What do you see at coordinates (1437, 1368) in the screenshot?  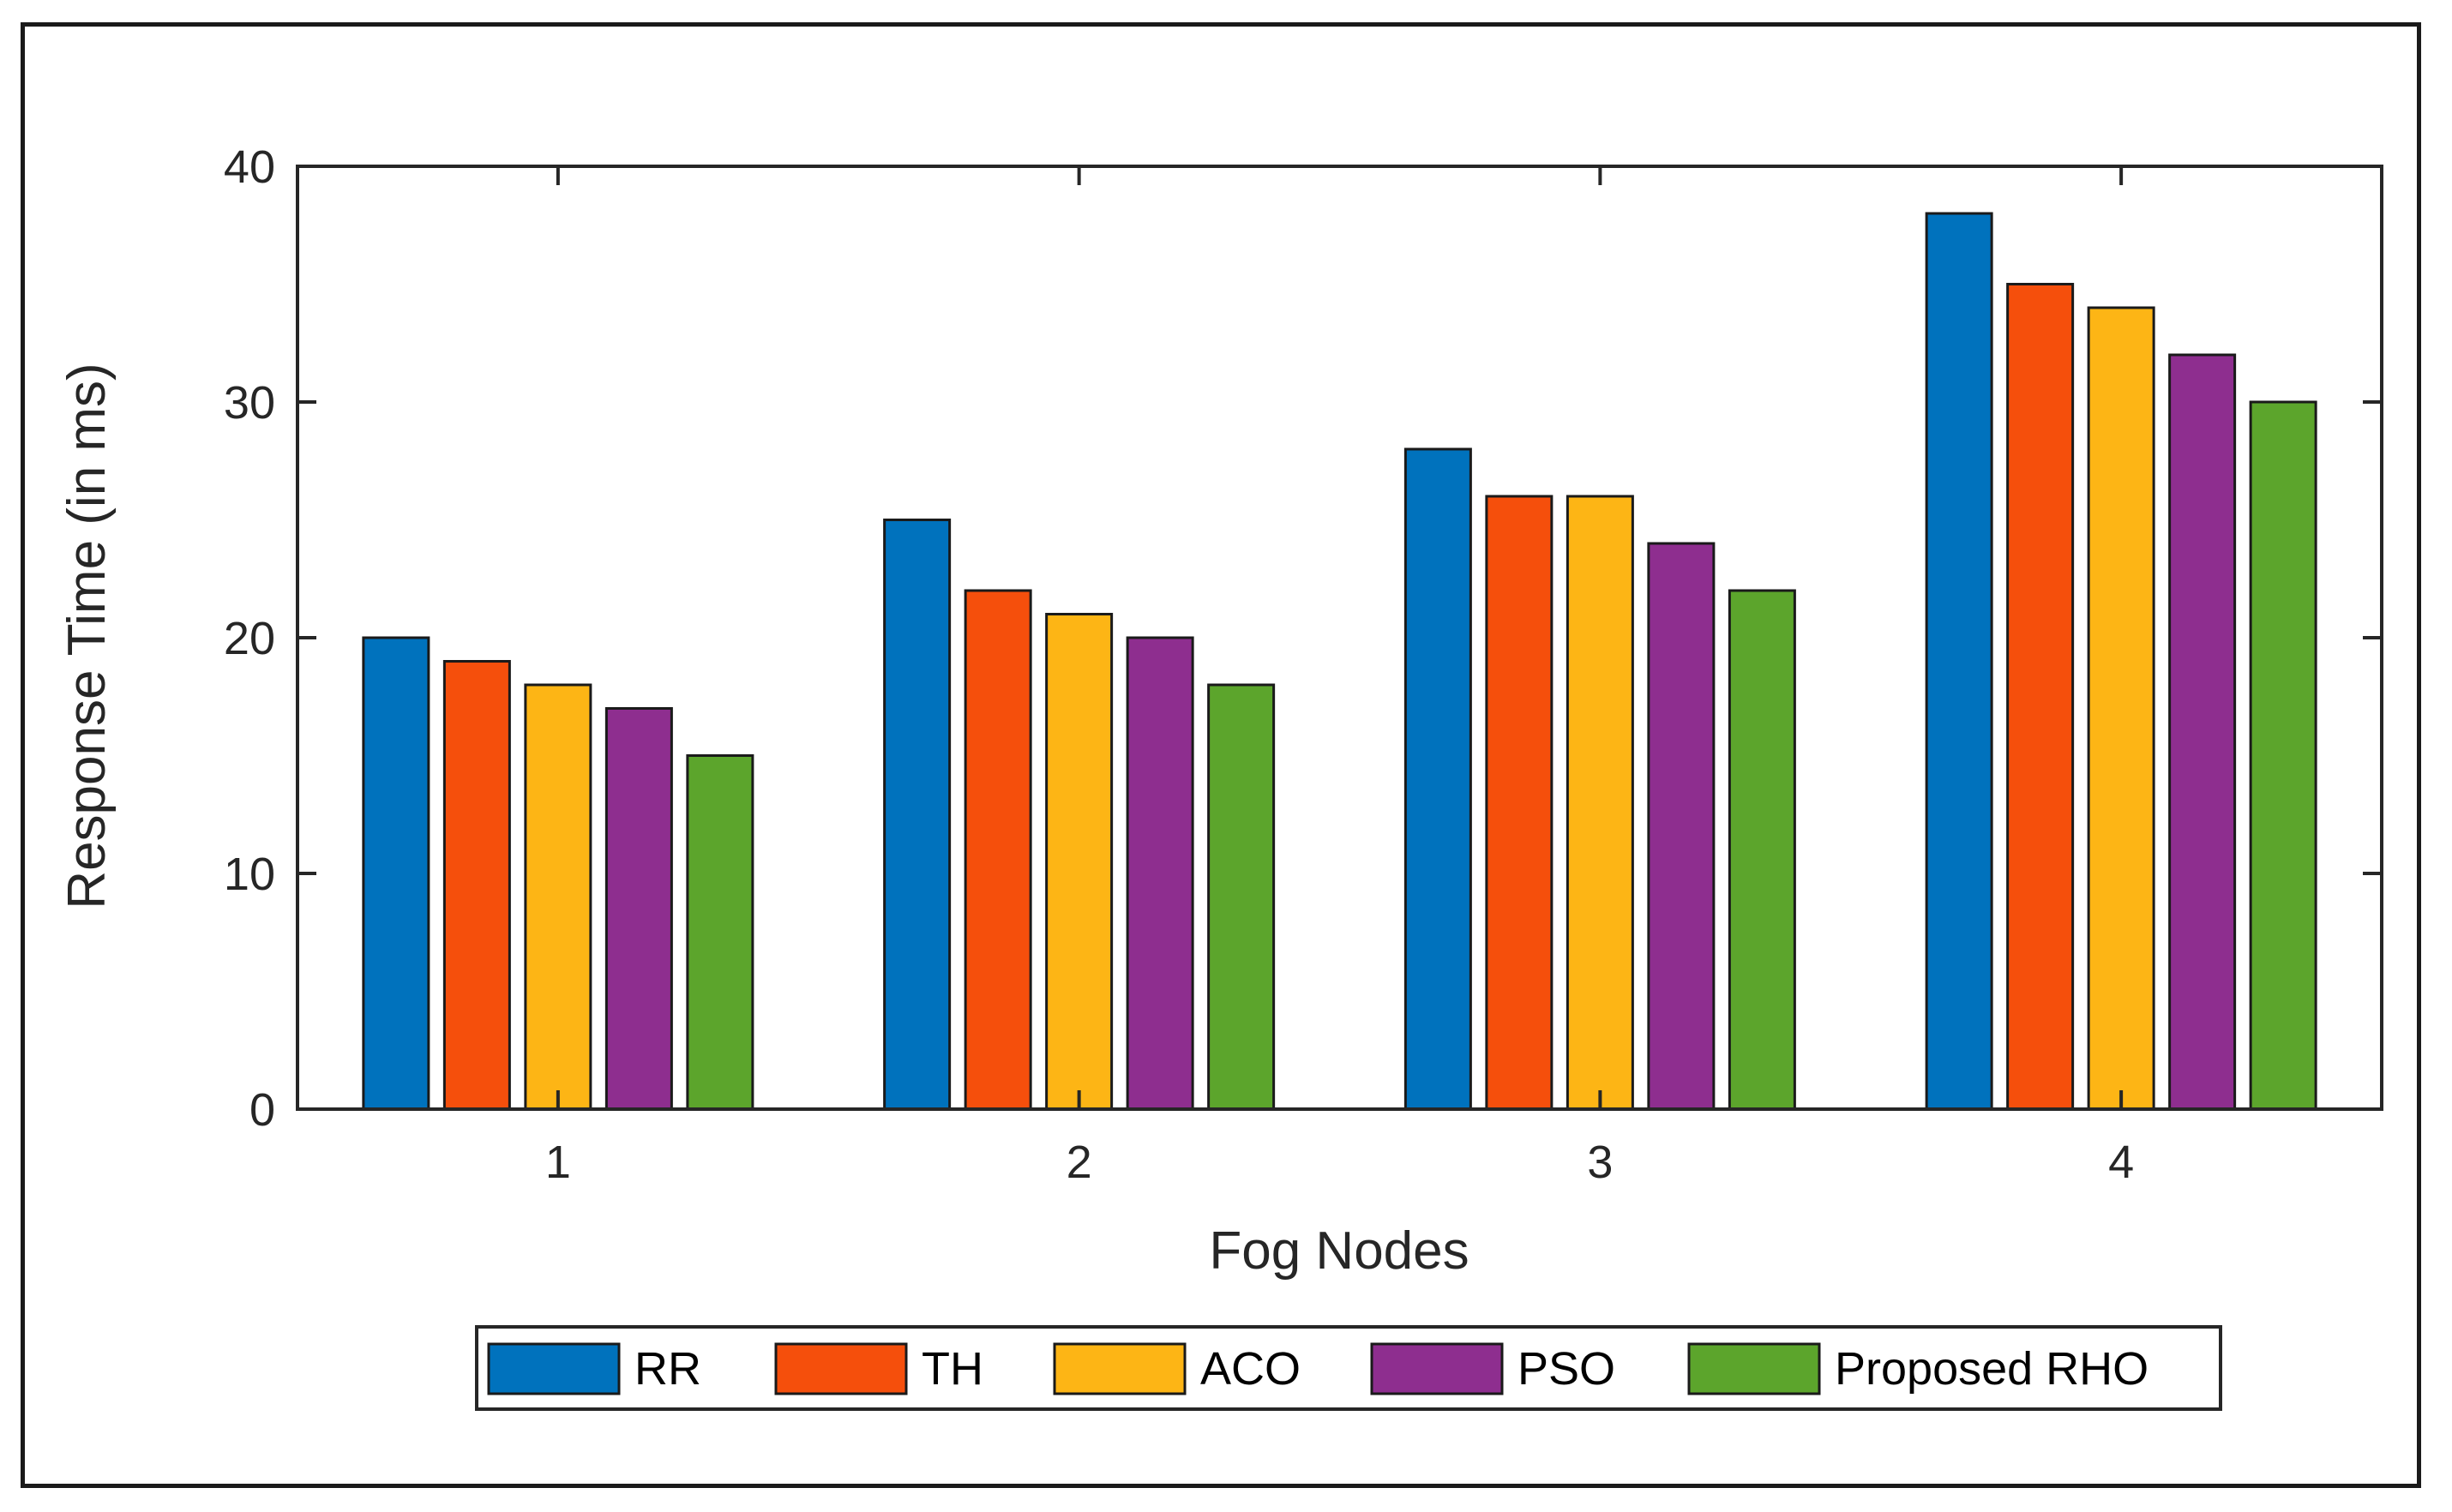 I see `legend-swatch-pso` at bounding box center [1437, 1368].